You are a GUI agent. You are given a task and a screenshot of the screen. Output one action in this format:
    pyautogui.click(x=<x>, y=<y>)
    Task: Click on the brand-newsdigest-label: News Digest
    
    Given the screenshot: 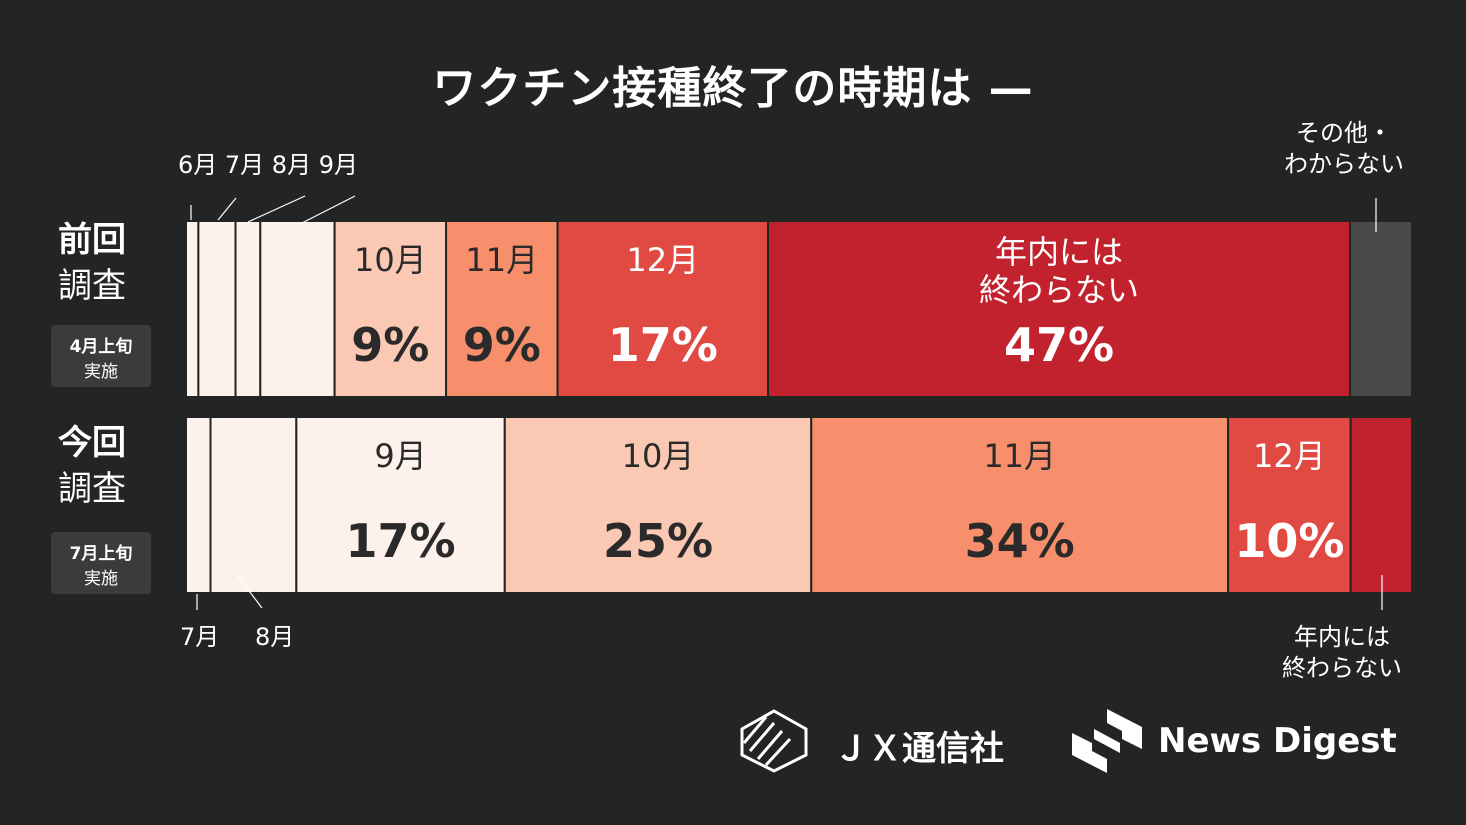 What is the action you would take?
    pyautogui.click(x=1277, y=741)
    